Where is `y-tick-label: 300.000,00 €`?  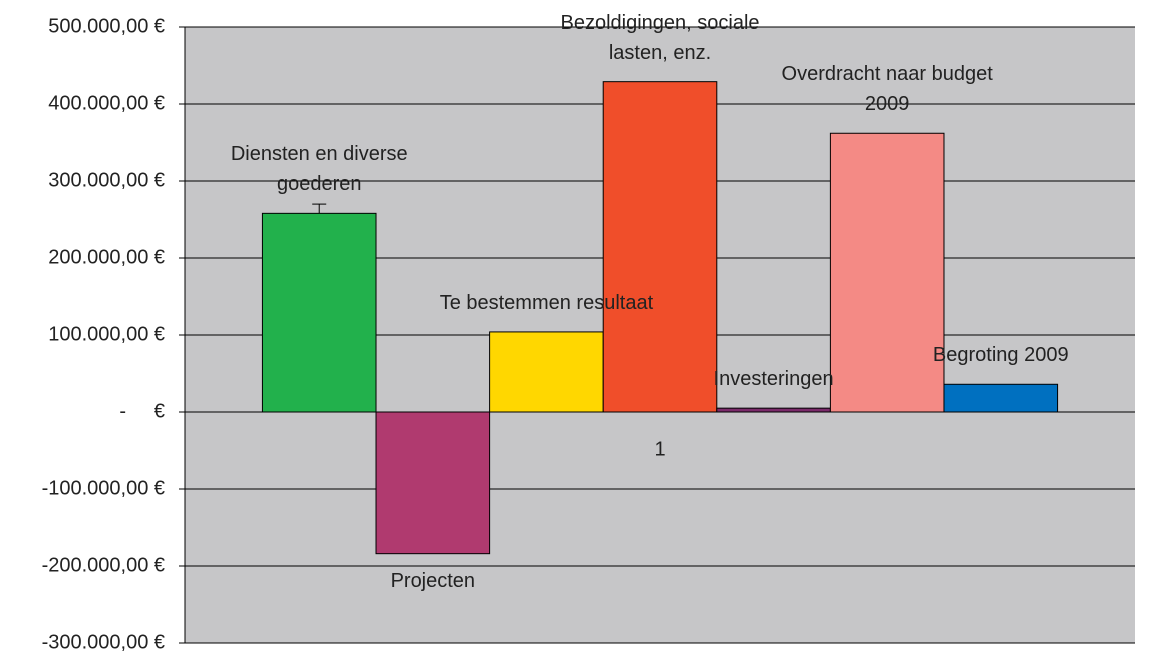
y-tick-label: 300.000,00 € is located at coordinates (106, 180).